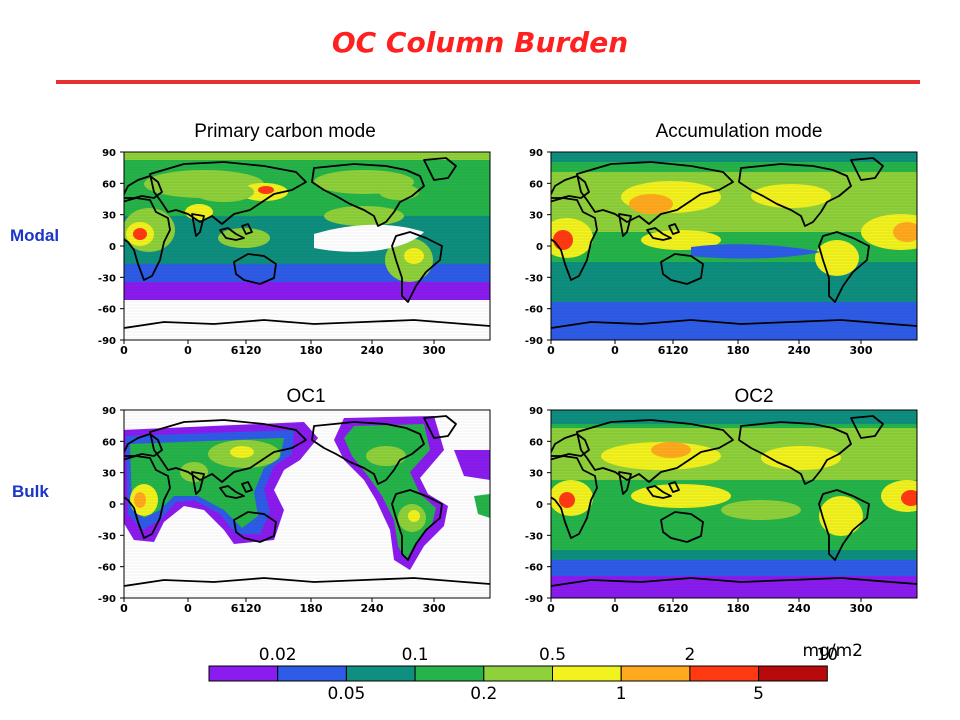 The height and width of the screenshot is (720, 960). Describe the element at coordinates (552, 655) in the screenshot. I see `colorbar-top-label: 0.5` at that location.